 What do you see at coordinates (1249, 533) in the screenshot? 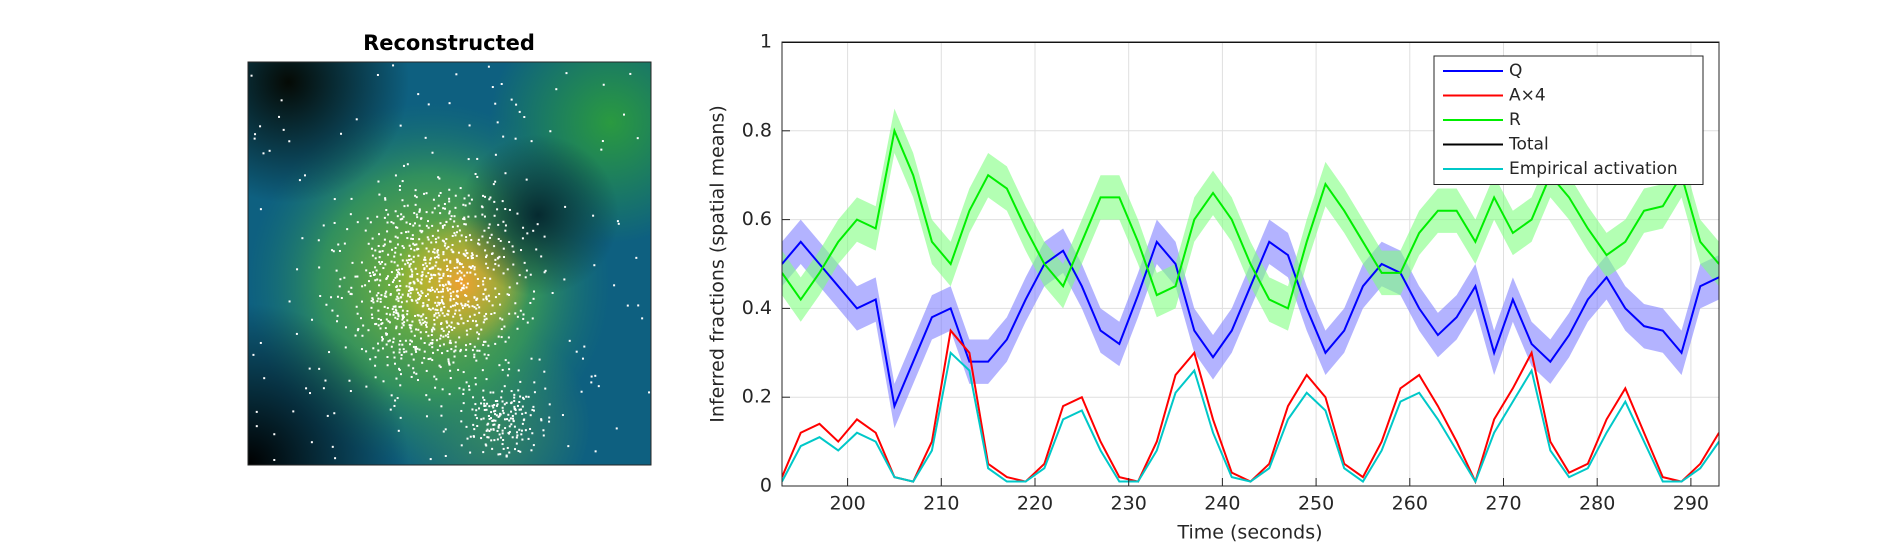
I see `x-axis-label: Time (seconds)` at bounding box center [1249, 533].